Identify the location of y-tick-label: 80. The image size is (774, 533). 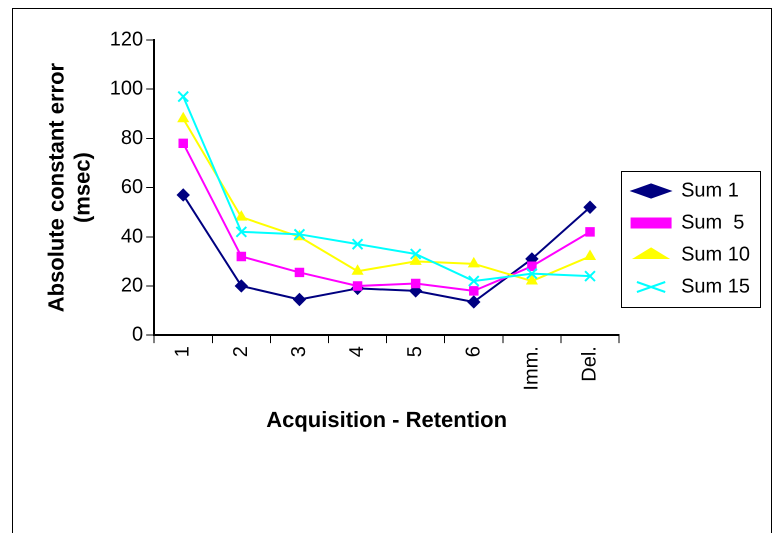
(132, 137).